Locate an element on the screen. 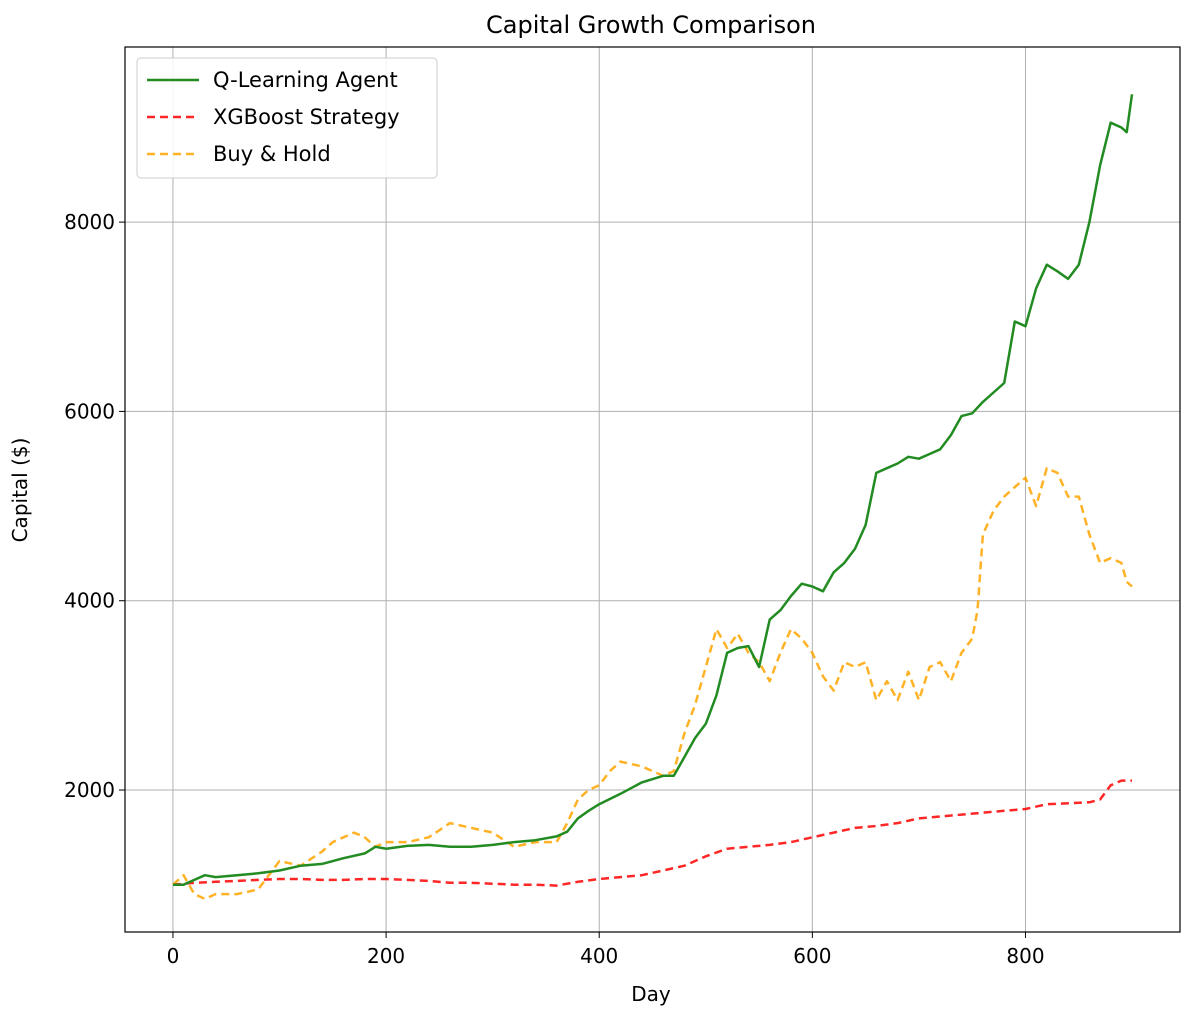 This screenshot has width=1190, height=1032. x-axis-label: Day is located at coordinates (651, 994).